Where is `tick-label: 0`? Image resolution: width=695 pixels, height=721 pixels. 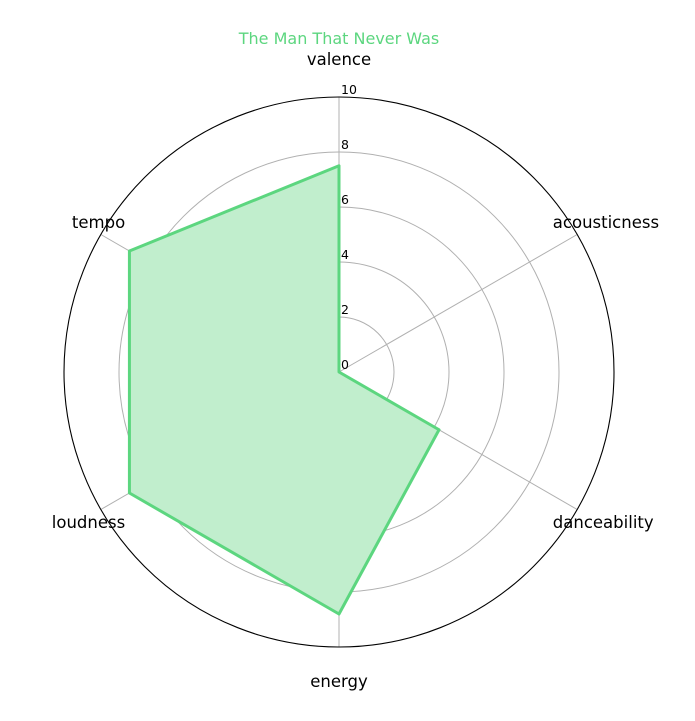 tick-label: 0 is located at coordinates (345, 364).